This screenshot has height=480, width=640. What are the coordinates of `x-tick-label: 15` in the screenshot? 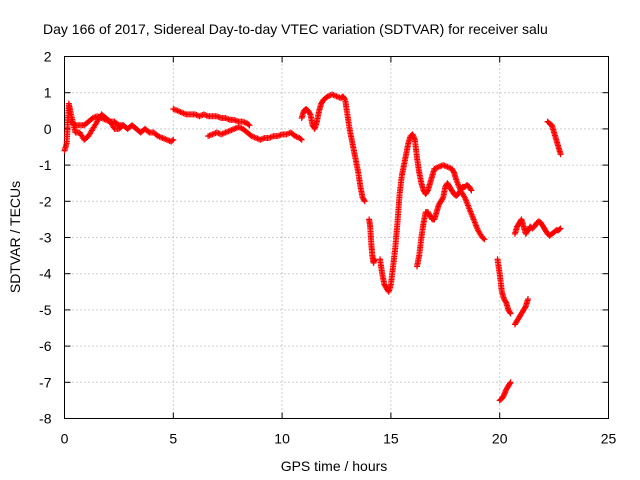 It's located at (391, 439).